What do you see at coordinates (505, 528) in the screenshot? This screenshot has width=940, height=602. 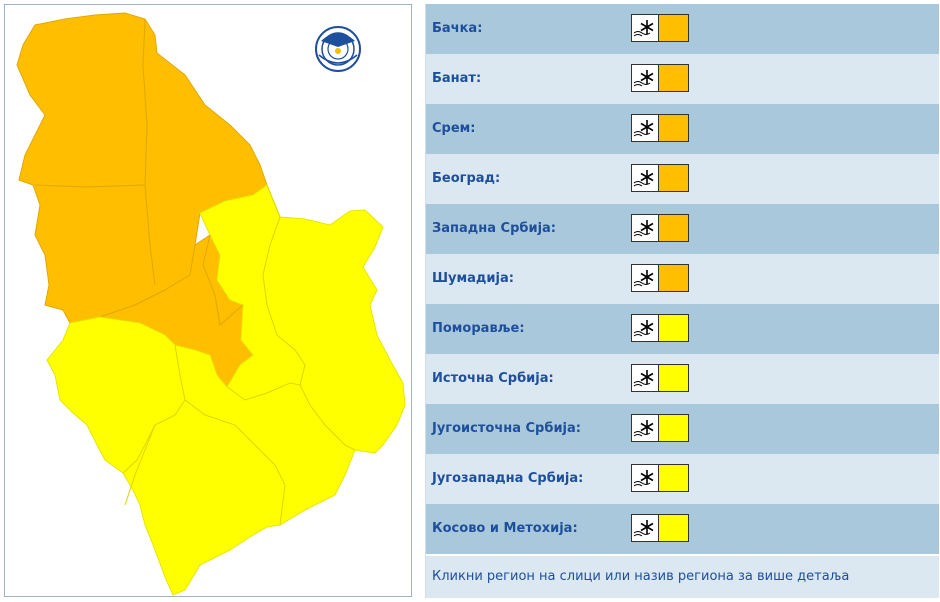 I see `region-label: Косово и Метохија:` at bounding box center [505, 528].